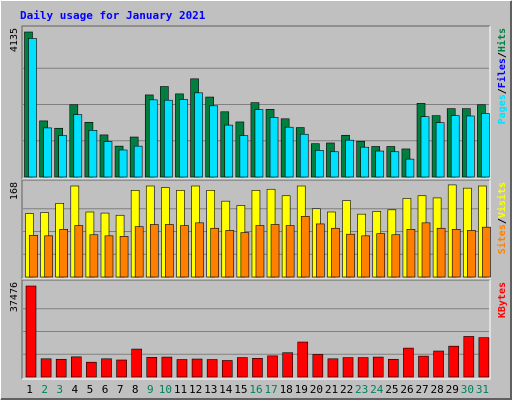 The height and width of the screenshot is (400, 512). What do you see at coordinates (331, 389) in the screenshot?
I see `day-label-21: 21` at bounding box center [331, 389].